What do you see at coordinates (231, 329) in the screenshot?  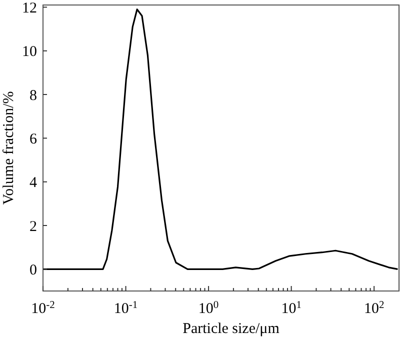 I see `x-axis-title: Particle size/μm` at bounding box center [231, 329].